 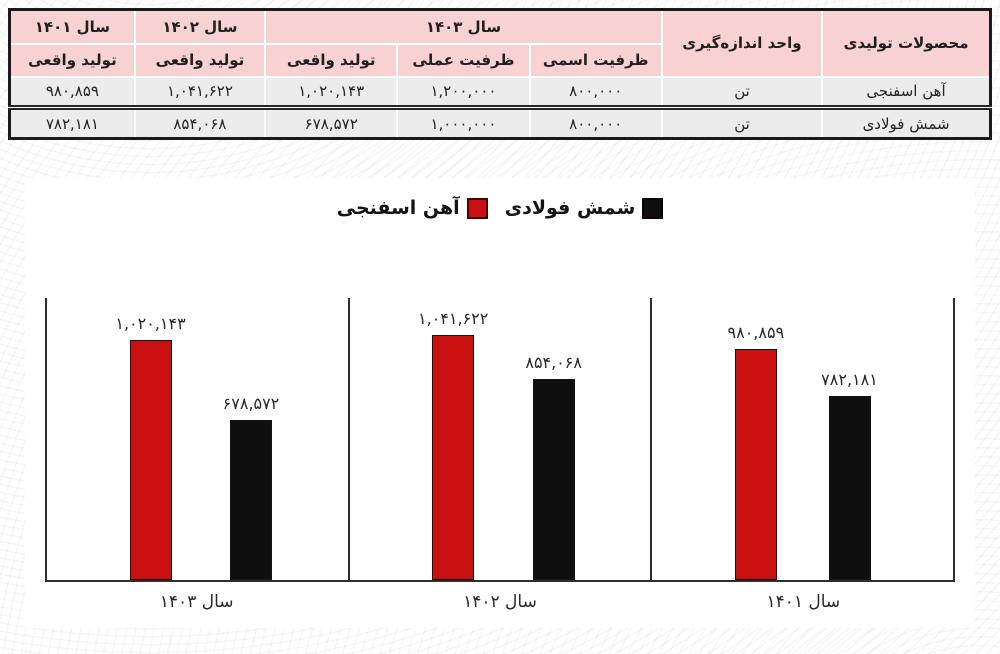 I want to click on bar-value-label: ۸۵۴,۰۶۸, so click(x=553, y=362).